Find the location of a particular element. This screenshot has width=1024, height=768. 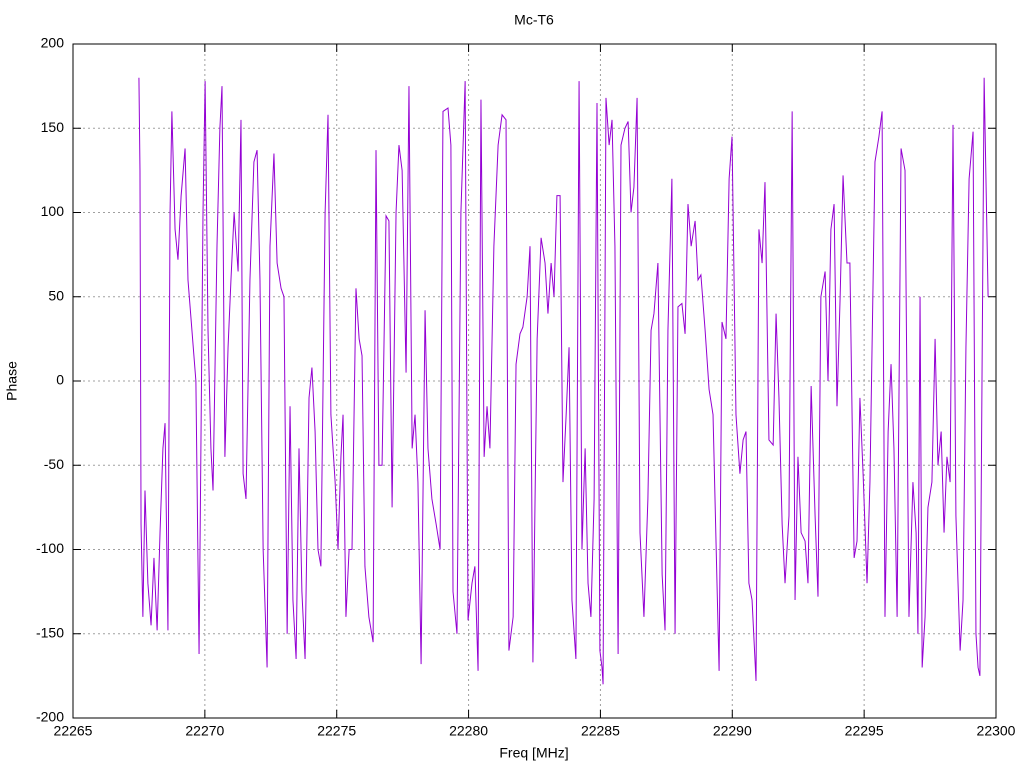

y-tick-label: 200 is located at coordinates (53, 43).